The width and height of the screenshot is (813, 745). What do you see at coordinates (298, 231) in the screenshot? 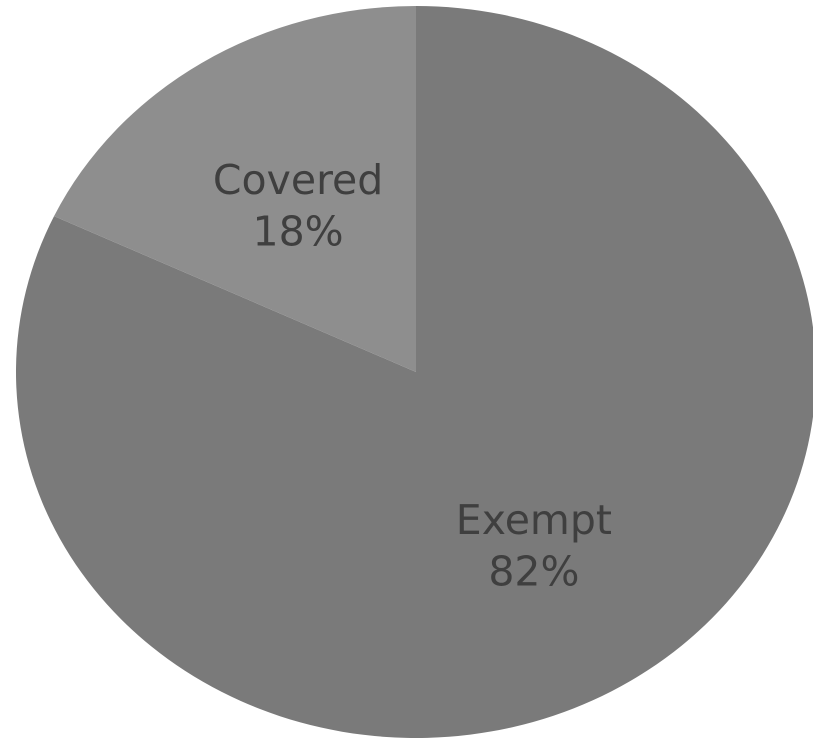
I see `pie-label-covered-percent: 18%` at bounding box center [298, 231].